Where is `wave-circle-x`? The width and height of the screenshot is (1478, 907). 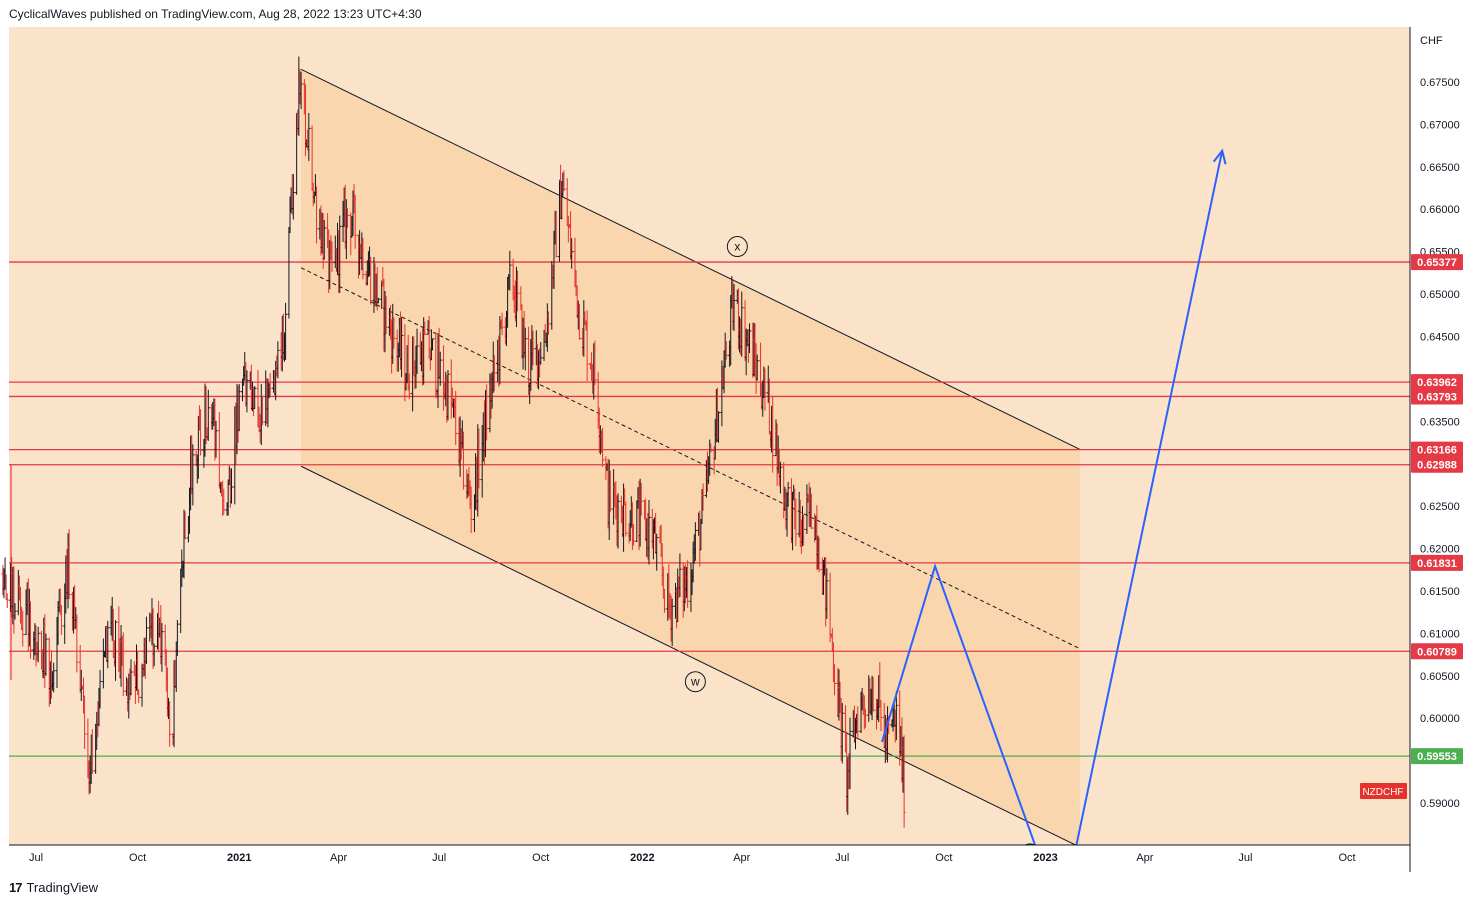
wave-circle-x is located at coordinates (737, 247).